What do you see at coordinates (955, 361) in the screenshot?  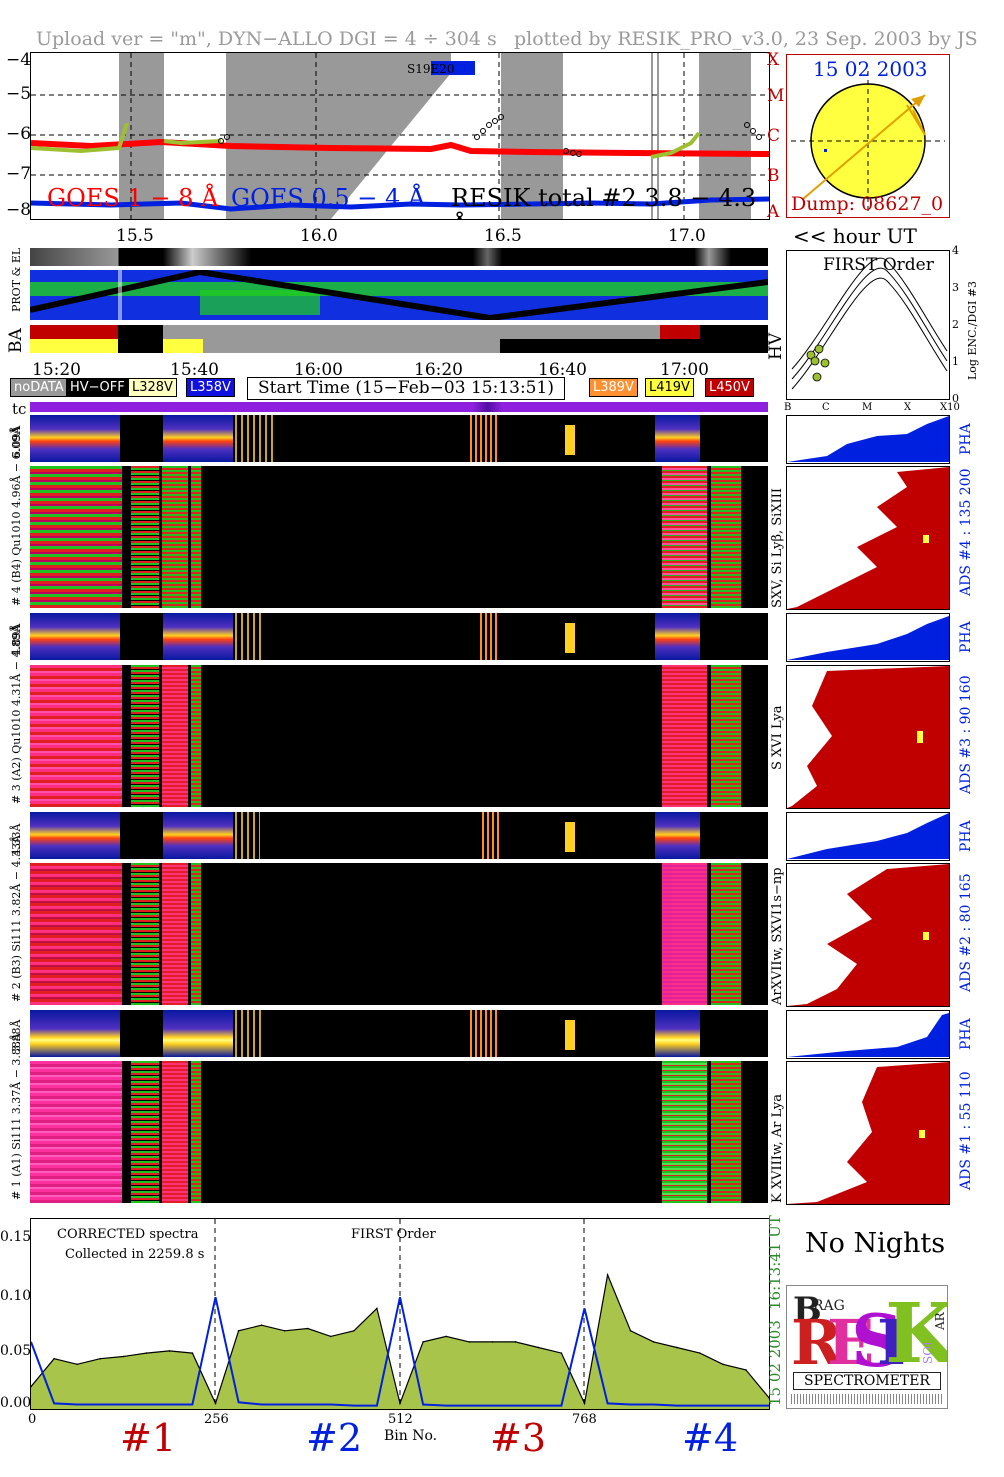 I see `fo-y1: 1` at bounding box center [955, 361].